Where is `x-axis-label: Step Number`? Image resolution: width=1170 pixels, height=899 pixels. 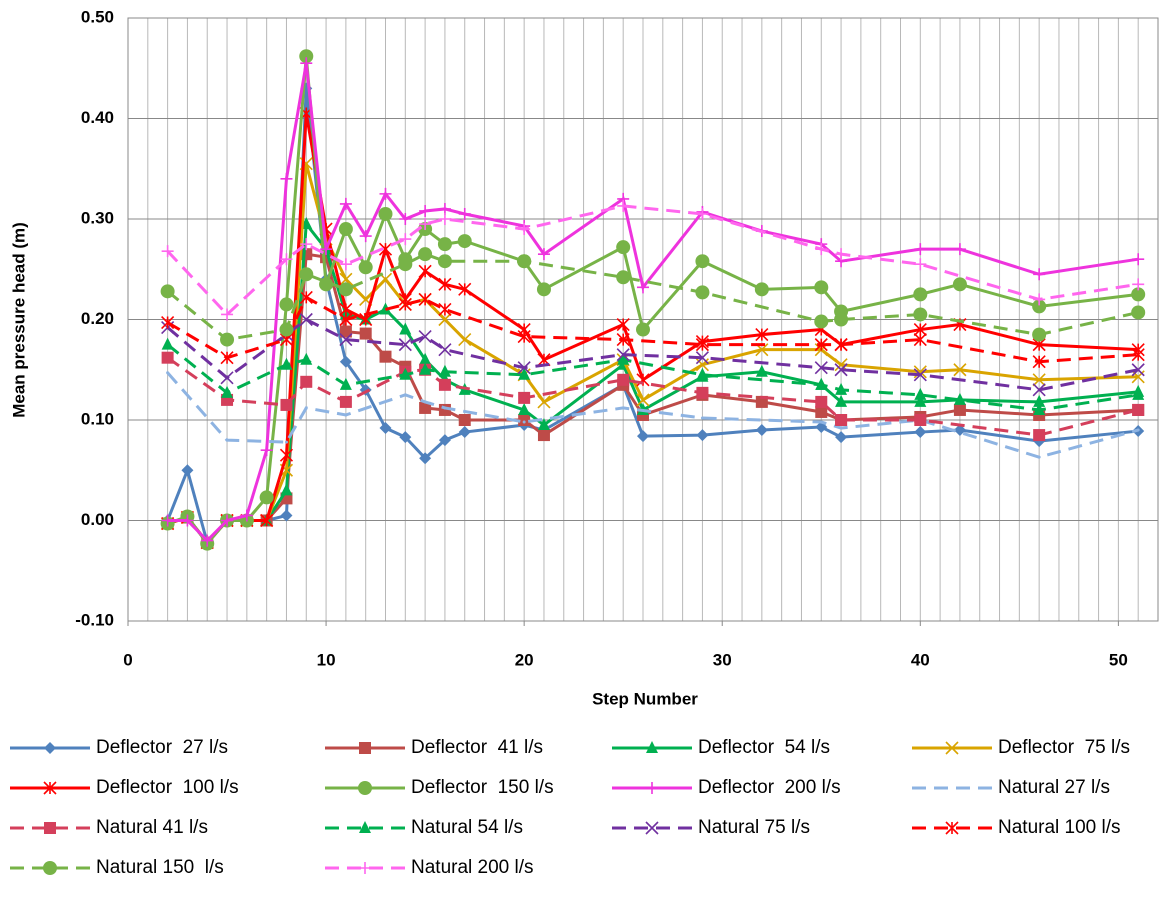
x-axis-label: Step Number is located at coordinates (645, 698).